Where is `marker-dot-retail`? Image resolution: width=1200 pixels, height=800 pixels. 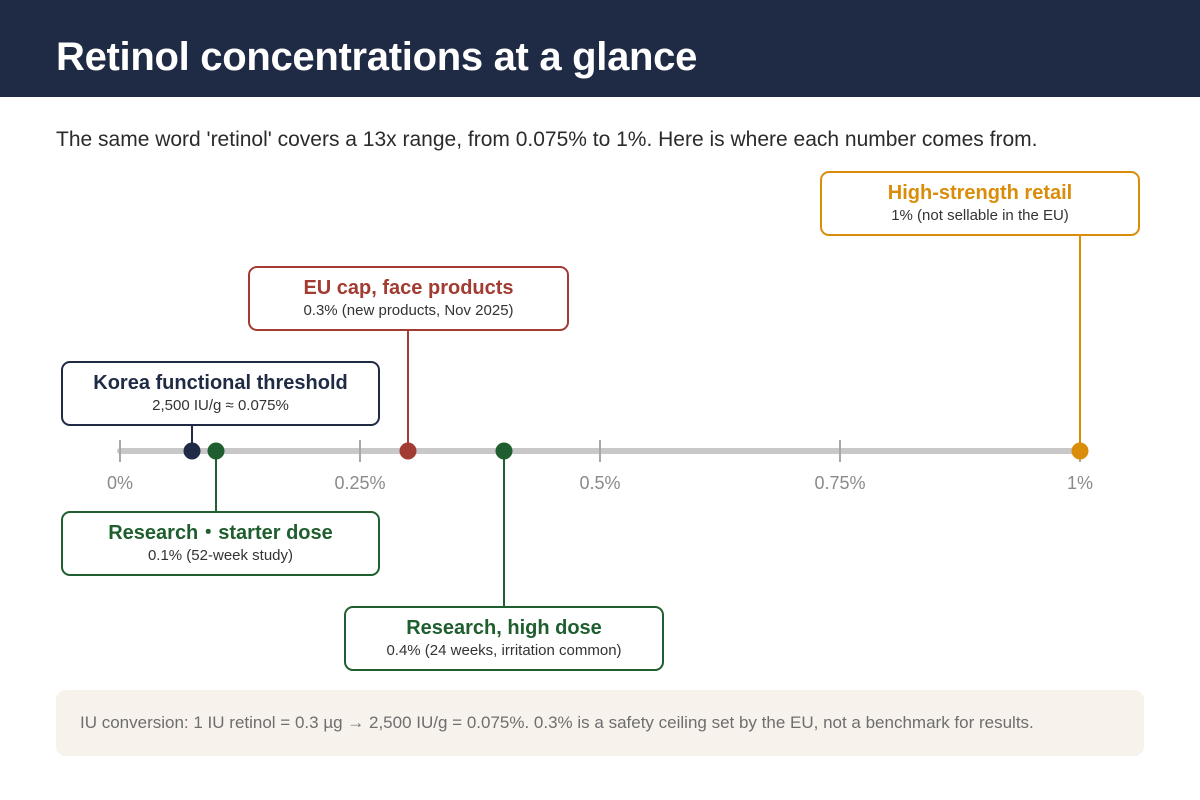 marker-dot-retail is located at coordinates (1080, 451).